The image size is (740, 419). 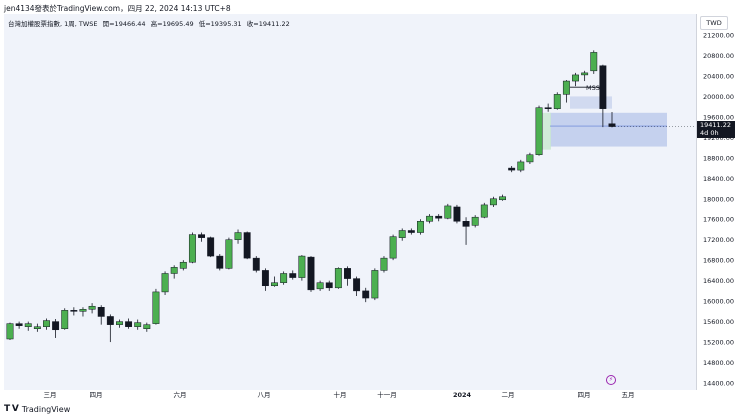 I want to click on price-axis, so click(x=718, y=202).